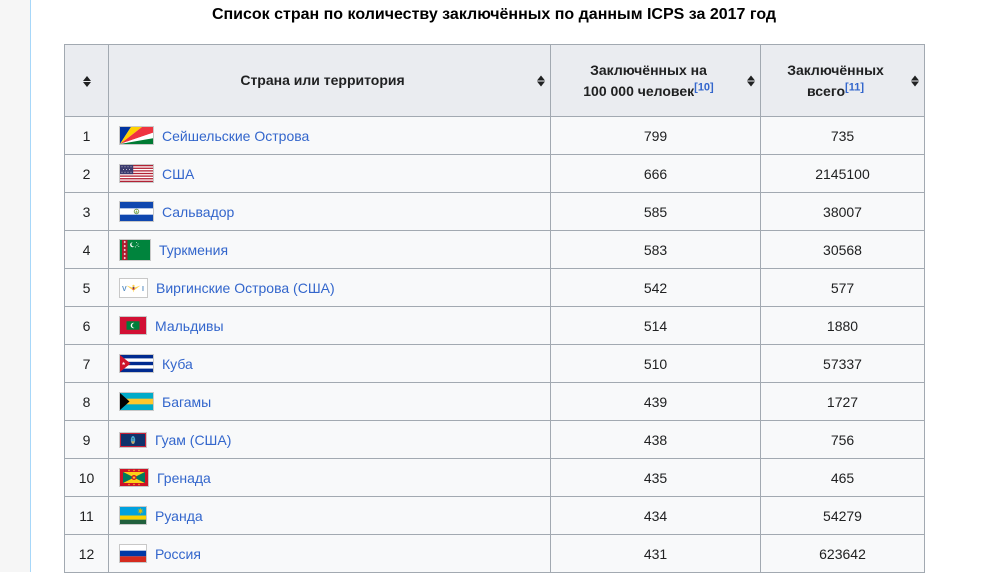  What do you see at coordinates (854, 87) in the screenshot?
I see `reference-link-11: [11]` at bounding box center [854, 87].